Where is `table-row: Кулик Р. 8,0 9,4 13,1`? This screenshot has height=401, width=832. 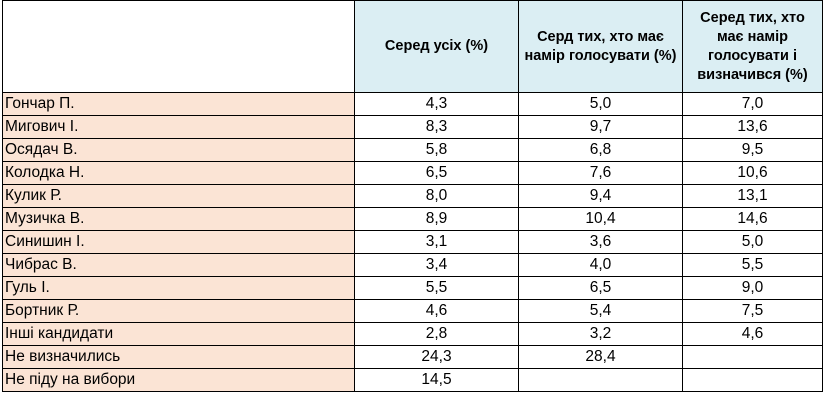 table-row: Кулик Р. 8,0 9,4 13,1 is located at coordinates (412, 196).